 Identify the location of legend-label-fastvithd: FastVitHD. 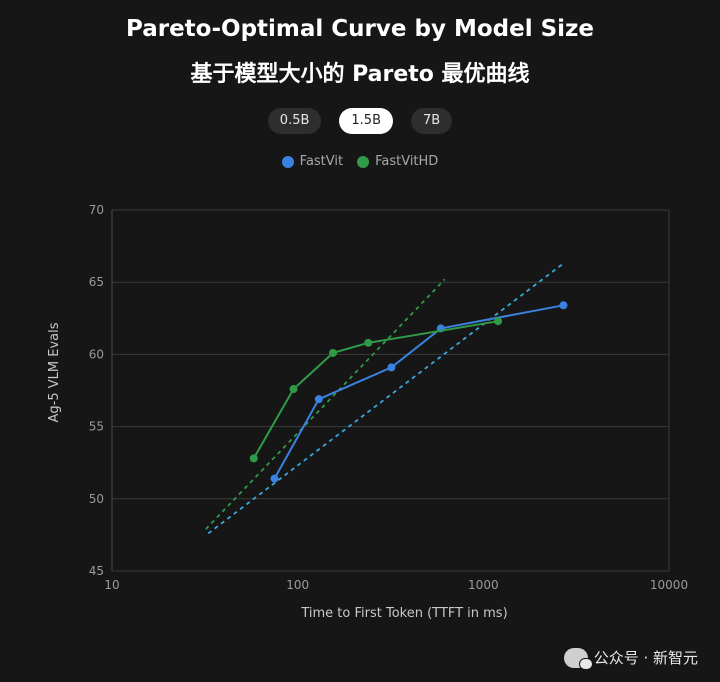
(407, 161).